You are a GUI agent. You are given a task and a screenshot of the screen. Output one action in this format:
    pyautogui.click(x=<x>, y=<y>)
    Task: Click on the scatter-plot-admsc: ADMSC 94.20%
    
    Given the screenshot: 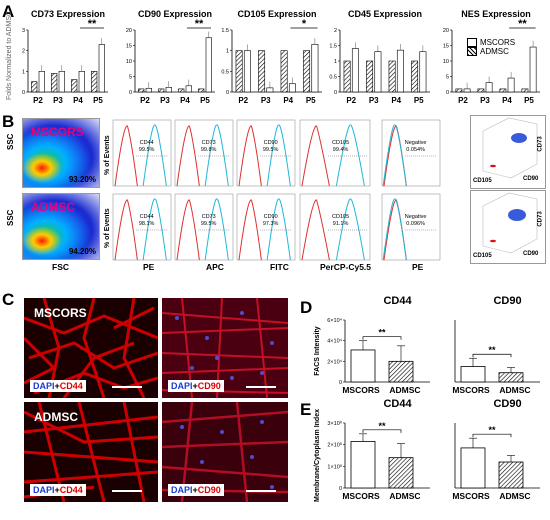 What is the action you would take?
    pyautogui.click(x=61, y=226)
    